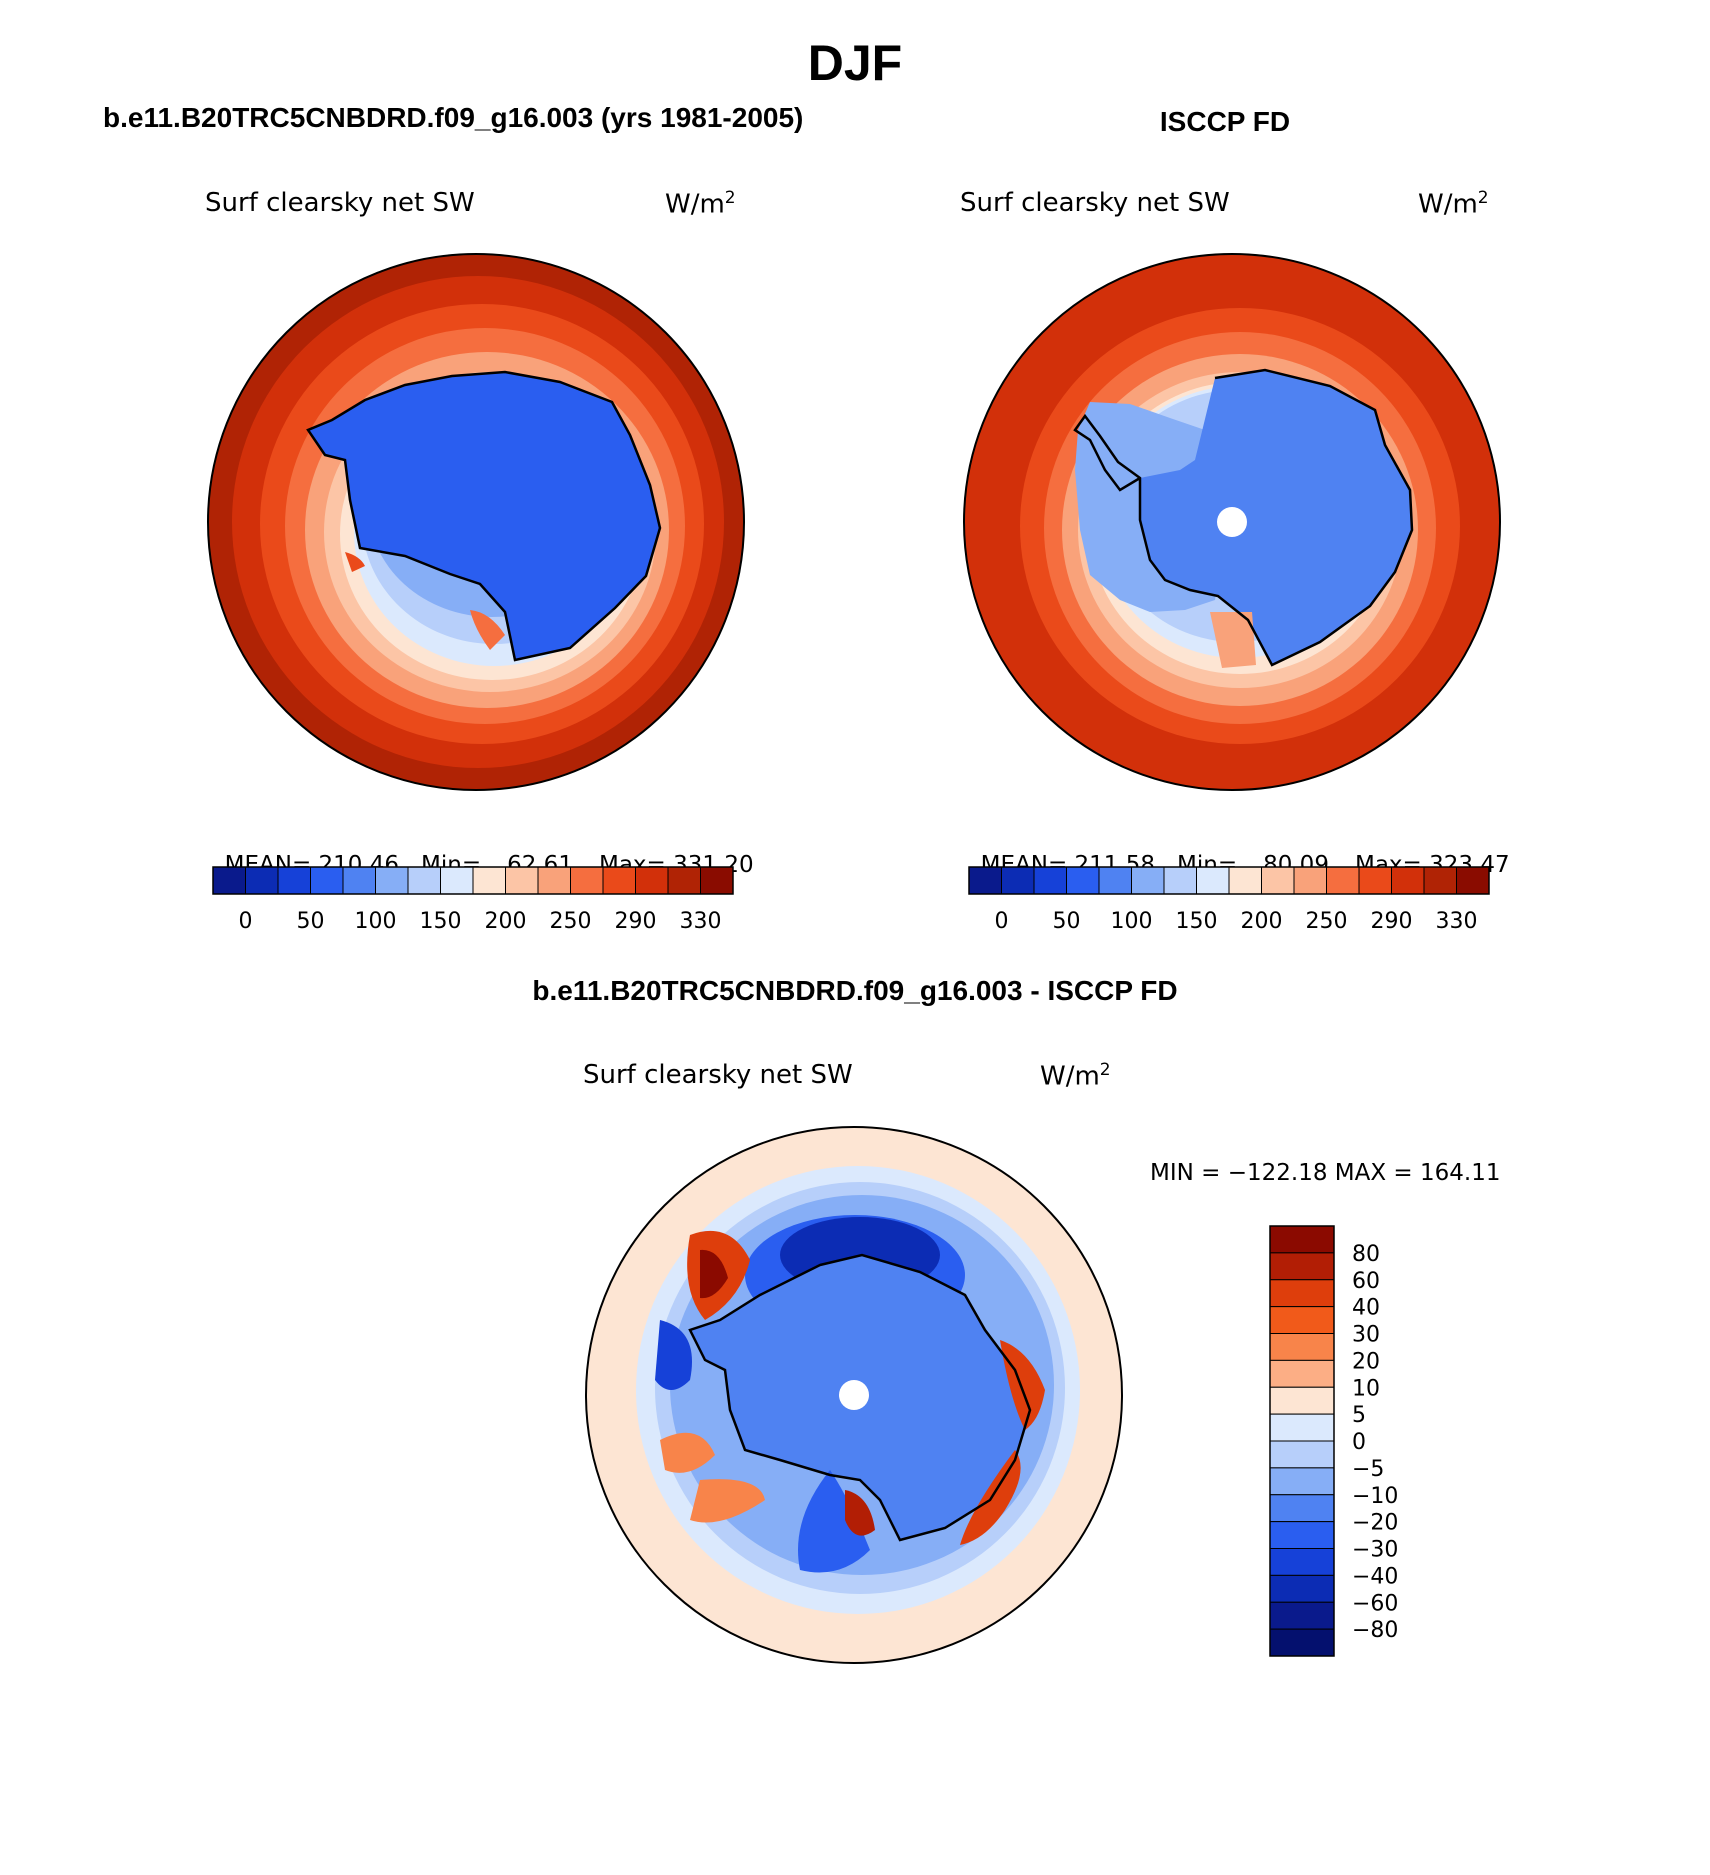  I want to click on colorbar-tick-label: −30, so click(1375, 1550).